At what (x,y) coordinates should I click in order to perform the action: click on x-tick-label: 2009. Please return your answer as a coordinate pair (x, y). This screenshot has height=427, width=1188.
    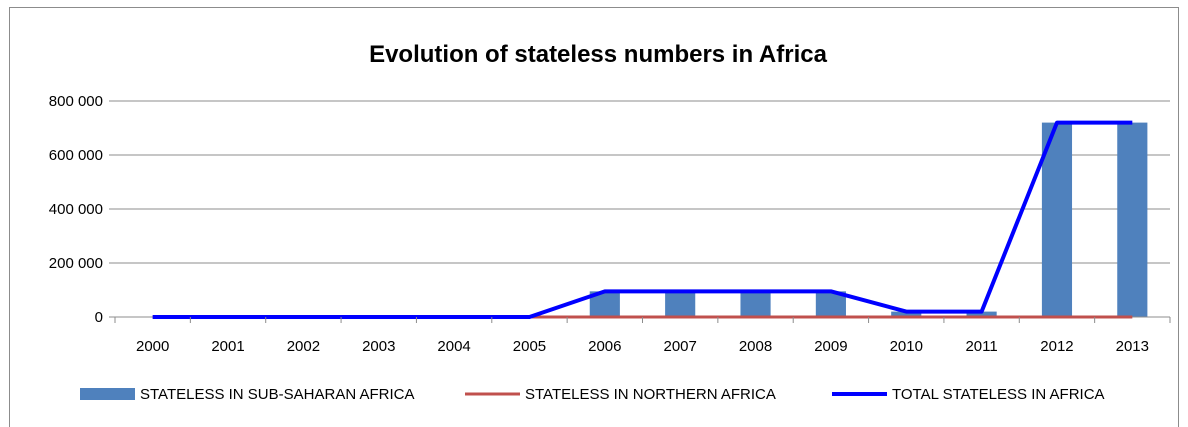
    Looking at the image, I should click on (830, 346).